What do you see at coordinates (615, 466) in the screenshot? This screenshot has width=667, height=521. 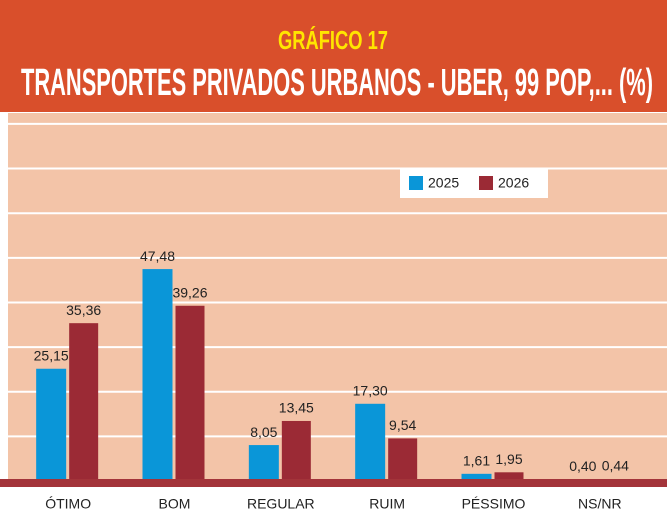 I see `value-label: 0,44` at bounding box center [615, 466].